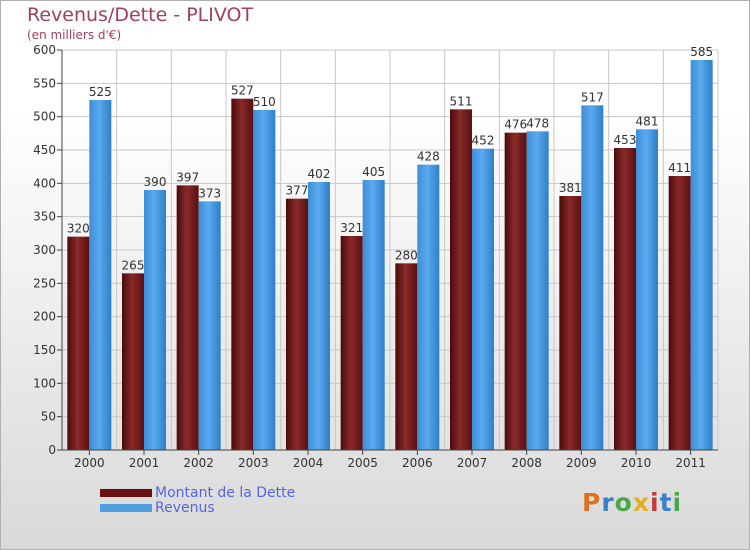  Describe the element at coordinates (623, 502) in the screenshot. I see `logo-letter: o` at that location.